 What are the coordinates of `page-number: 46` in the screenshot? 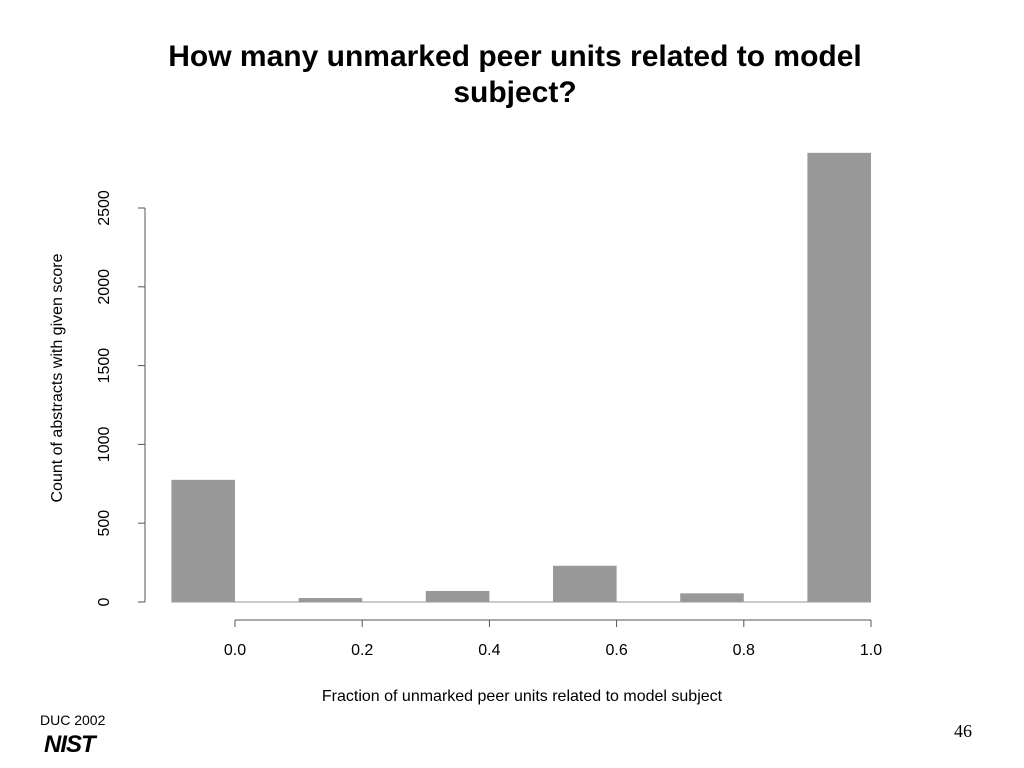 It's located at (963, 731).